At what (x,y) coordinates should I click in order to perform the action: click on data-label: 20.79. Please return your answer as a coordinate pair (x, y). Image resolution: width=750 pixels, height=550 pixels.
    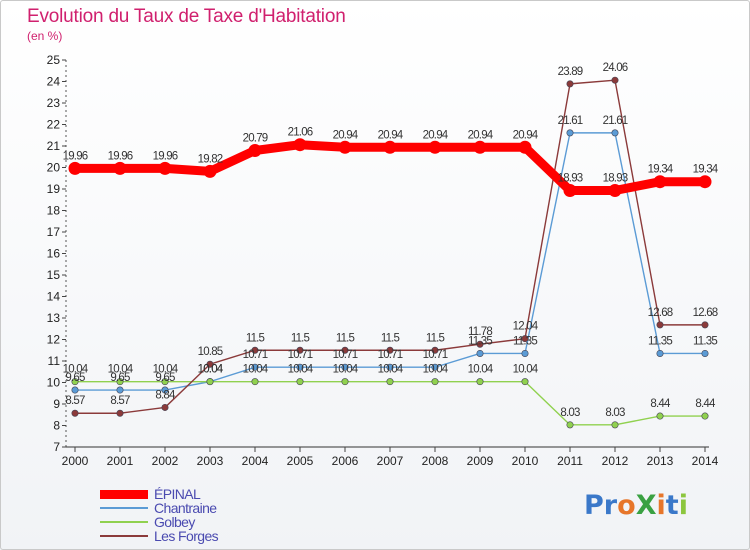
    Looking at the image, I should click on (255, 139).